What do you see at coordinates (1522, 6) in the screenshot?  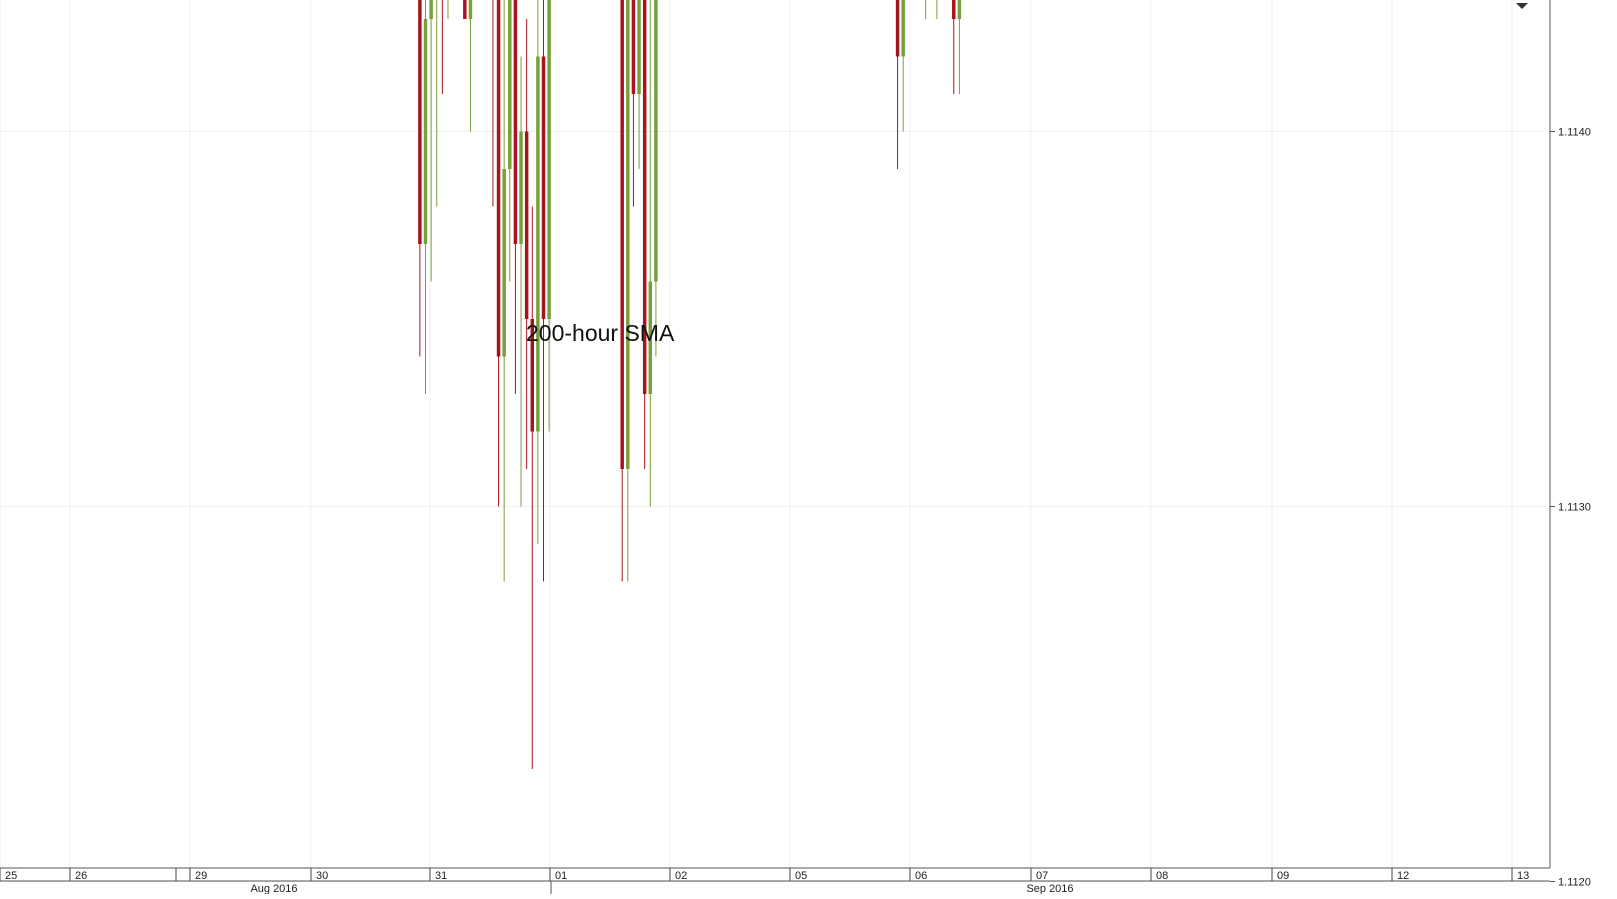 I see `chart-menu-chevron-down-icon` at bounding box center [1522, 6].